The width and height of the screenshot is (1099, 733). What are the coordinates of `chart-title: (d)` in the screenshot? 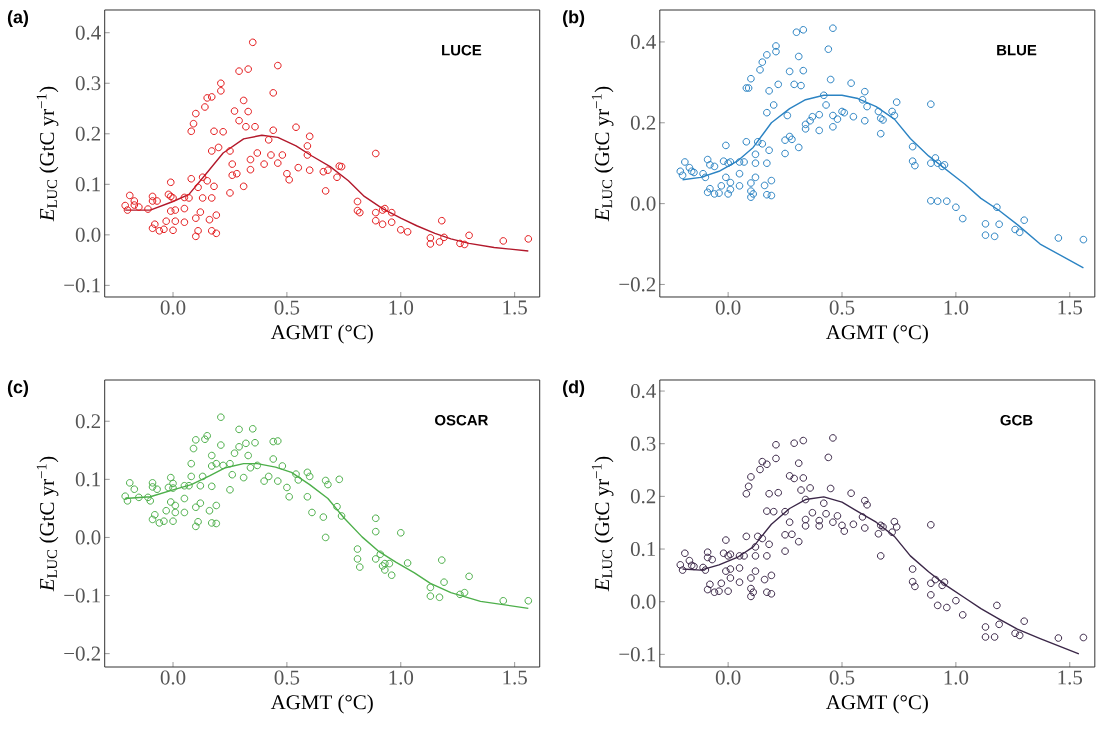 It's located at (574, 388).